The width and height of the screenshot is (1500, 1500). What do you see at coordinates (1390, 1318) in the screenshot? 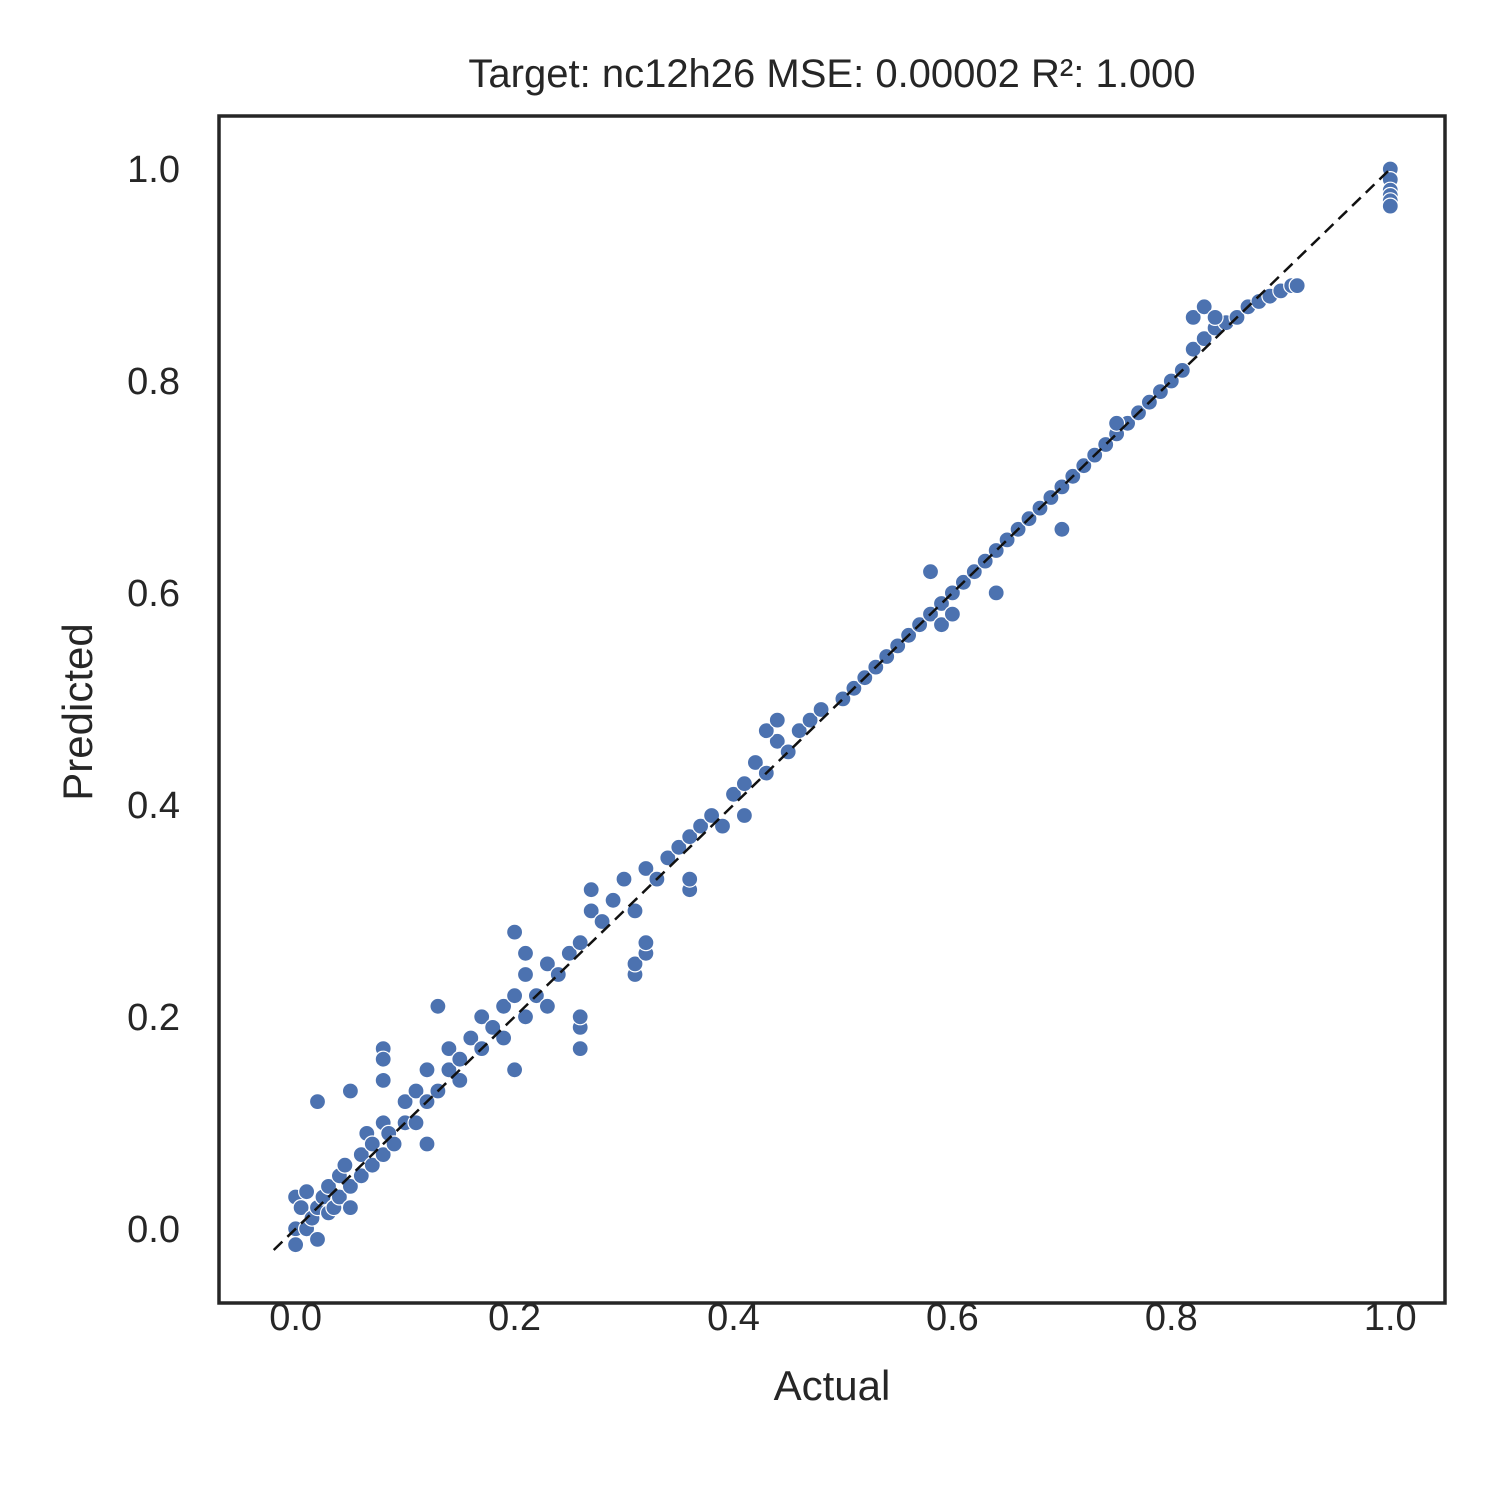
I see `x-tick-label: 1.0` at bounding box center [1390, 1318].